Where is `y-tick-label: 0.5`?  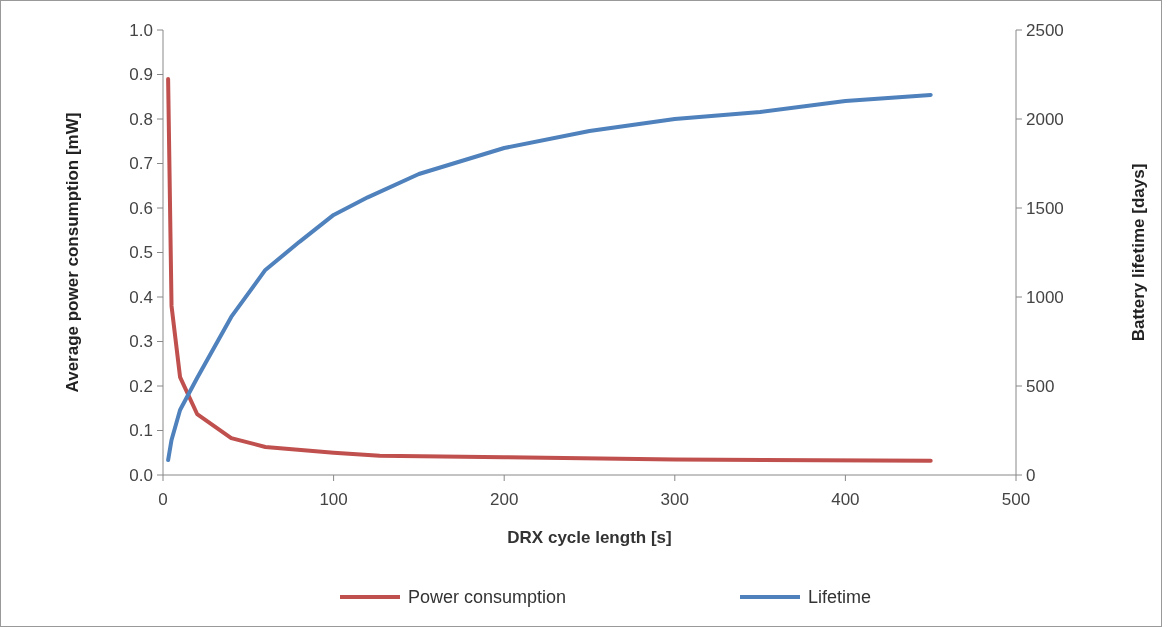
y-tick-label: 0.5 is located at coordinates (141, 253).